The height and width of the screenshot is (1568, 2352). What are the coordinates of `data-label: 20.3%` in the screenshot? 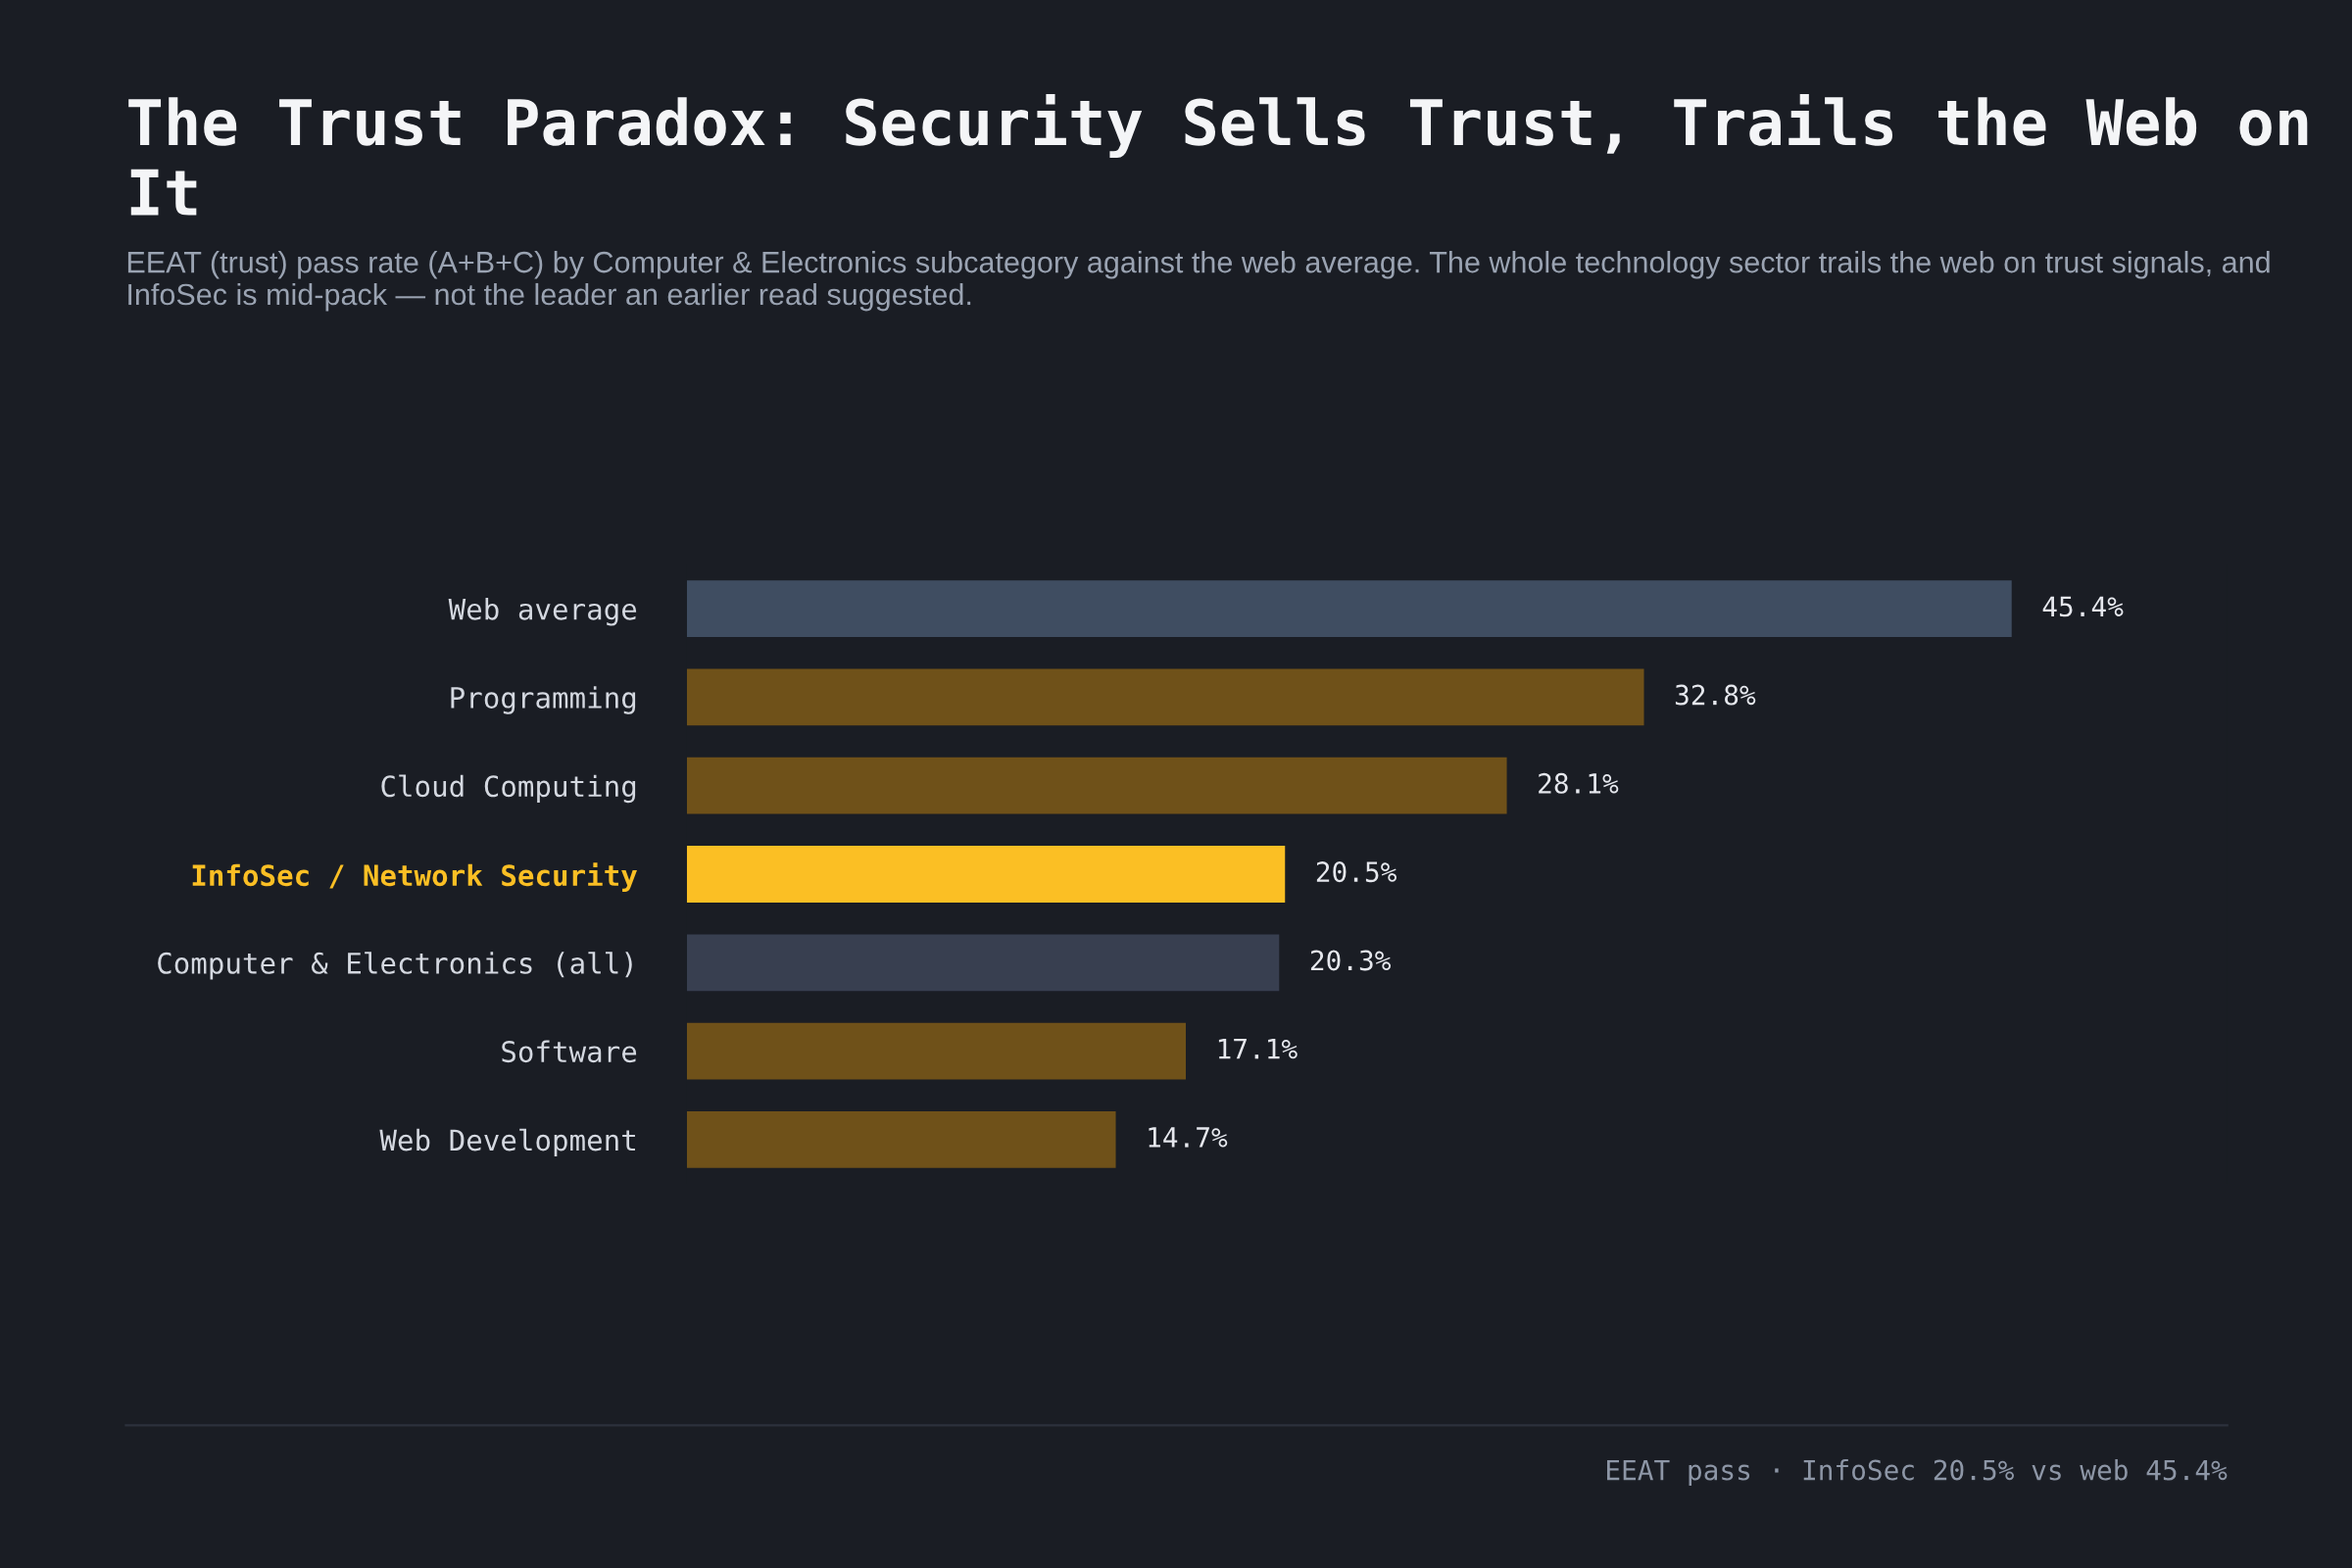 It's located at (1351, 960).